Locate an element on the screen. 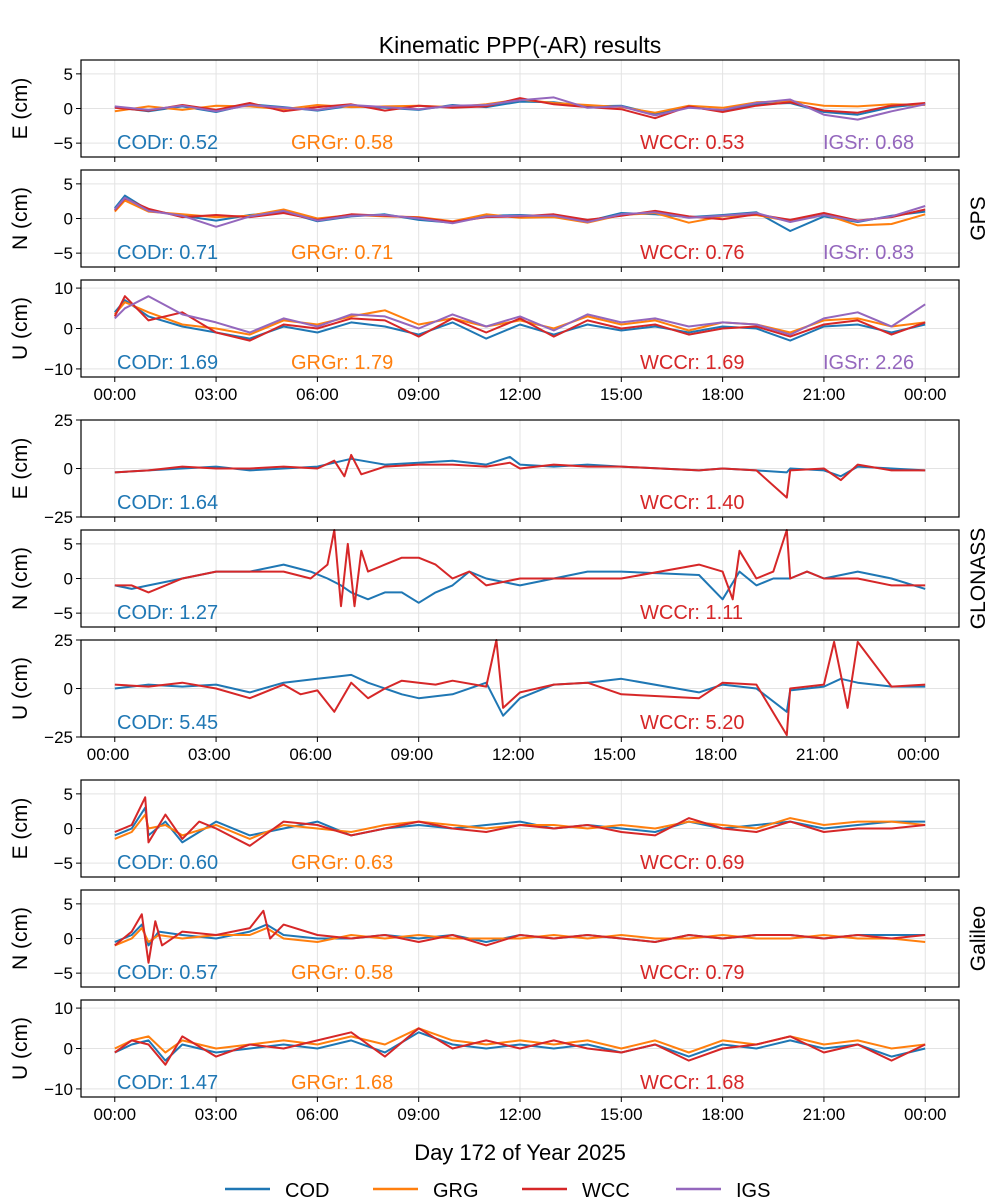 Image resolution: width=1000 pixels, height=1200 pixels. rms-label: GRGr: 0.58 is located at coordinates (342, 143).